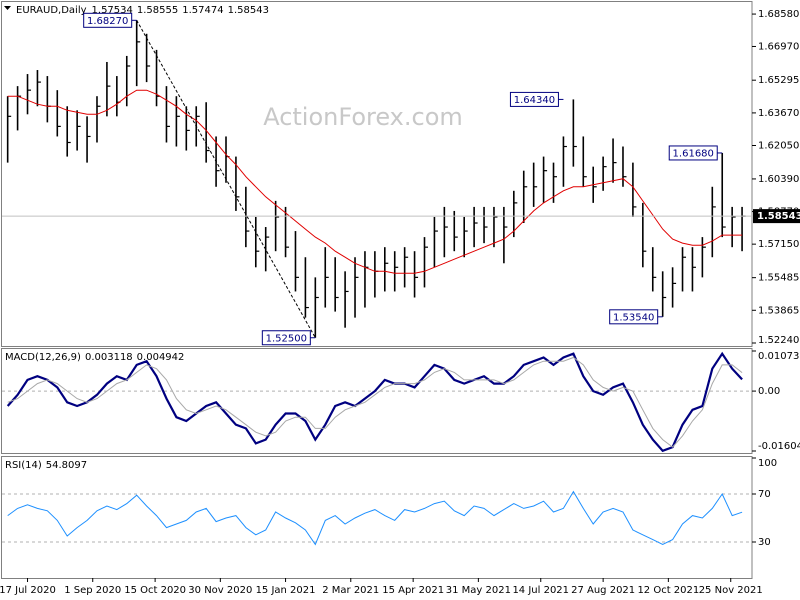 Image resolution: width=800 pixels, height=600 pixels. I want to click on low-value: 1.57474, so click(202, 10).